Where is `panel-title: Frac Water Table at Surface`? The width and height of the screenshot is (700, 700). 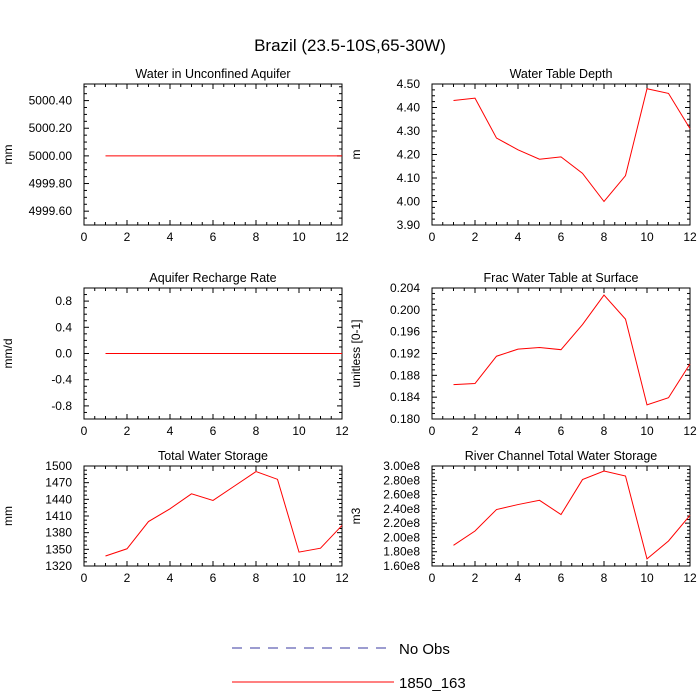 panel-title: Frac Water Table at Surface is located at coordinates (561, 278).